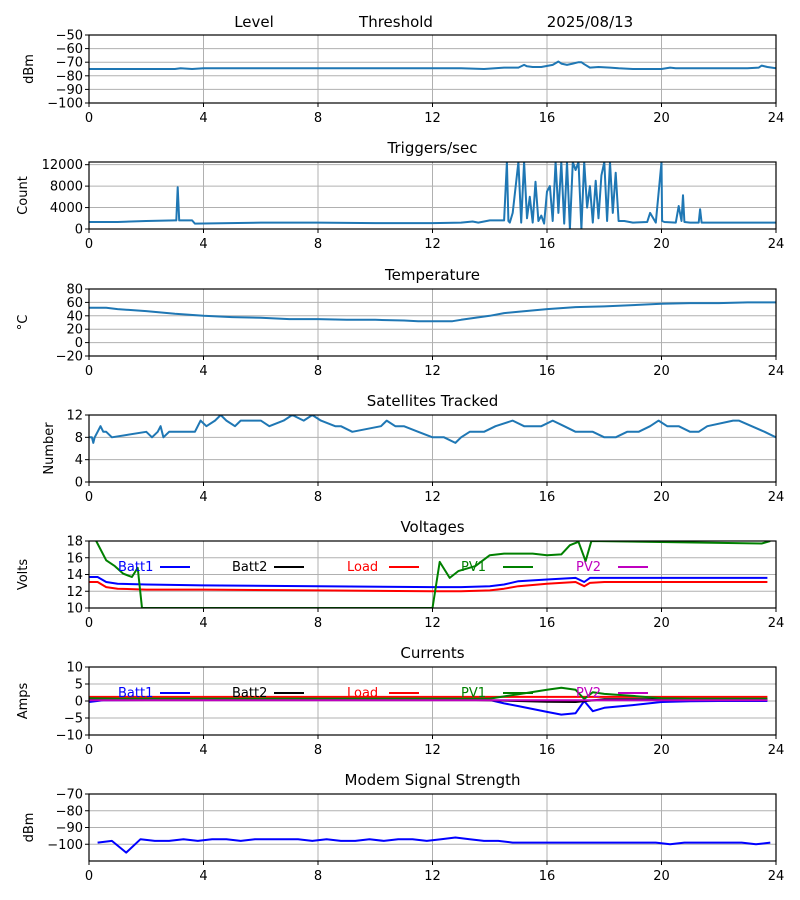 The width and height of the screenshot is (800, 900). Describe the element at coordinates (249, 567) in the screenshot. I see `legend-label-batt2: Batt2` at that location.